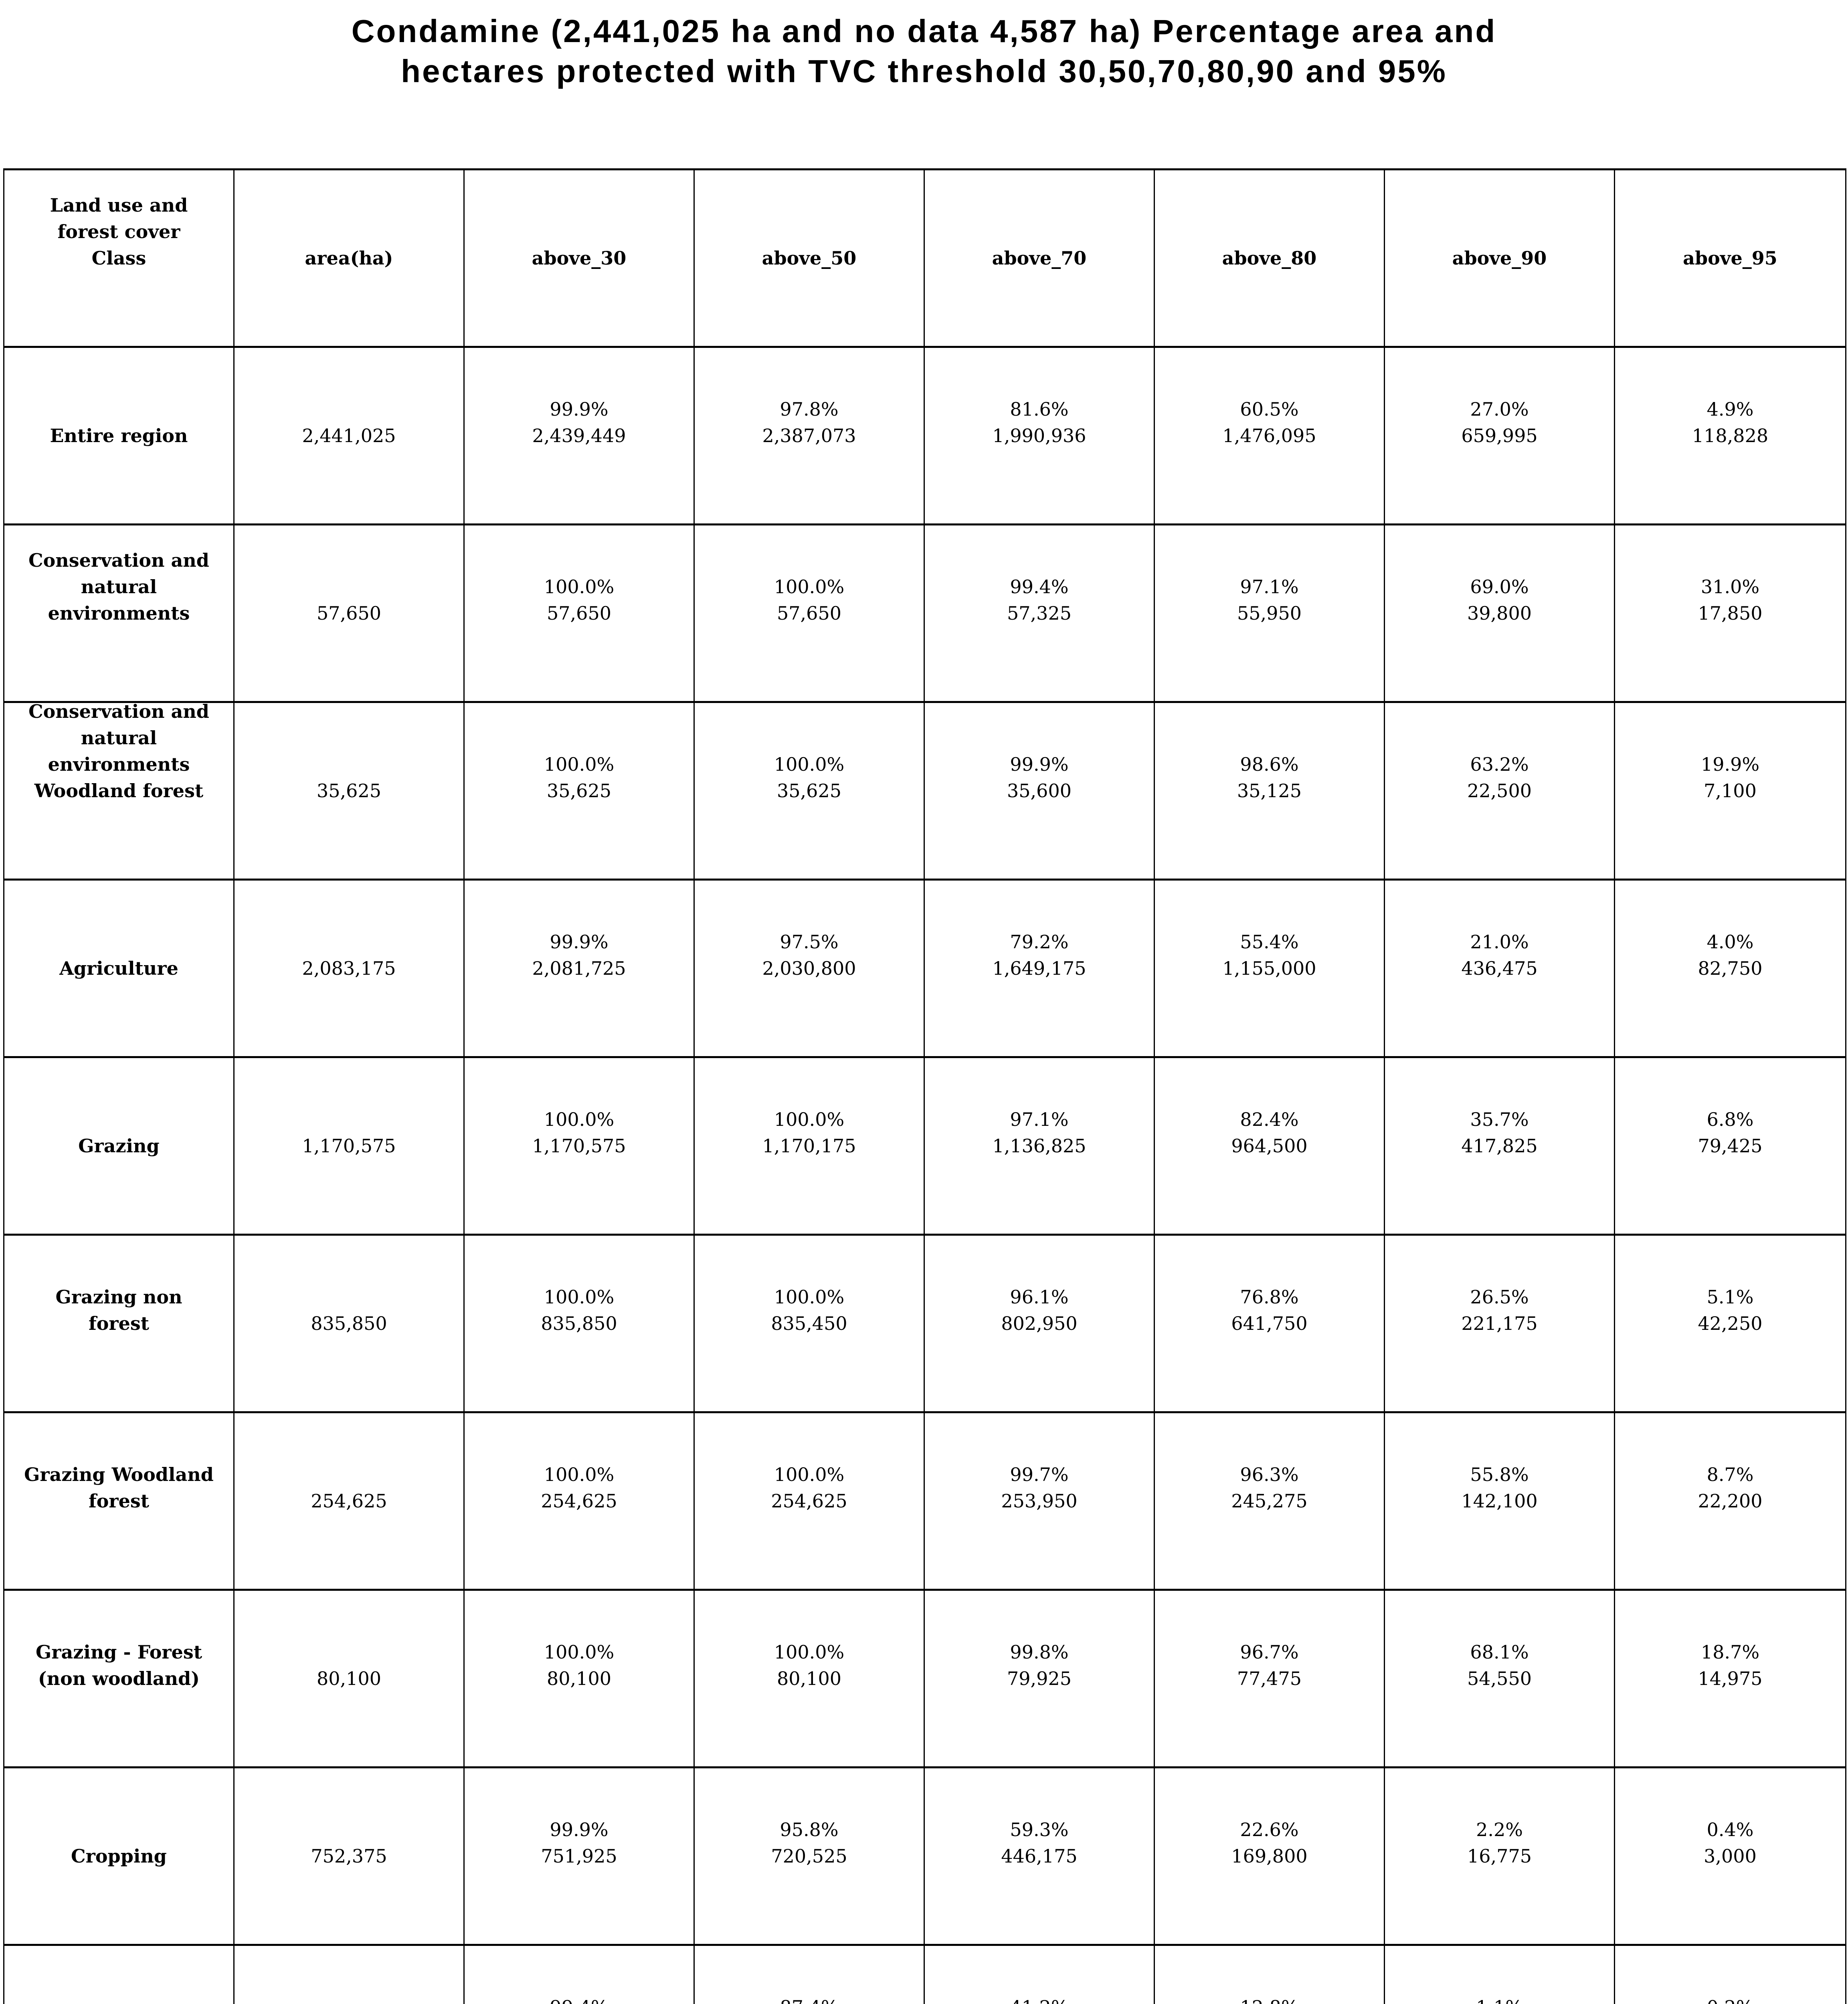  Describe the element at coordinates (350, 614) in the screenshot. I see `area-cell: 57,650` at that location.